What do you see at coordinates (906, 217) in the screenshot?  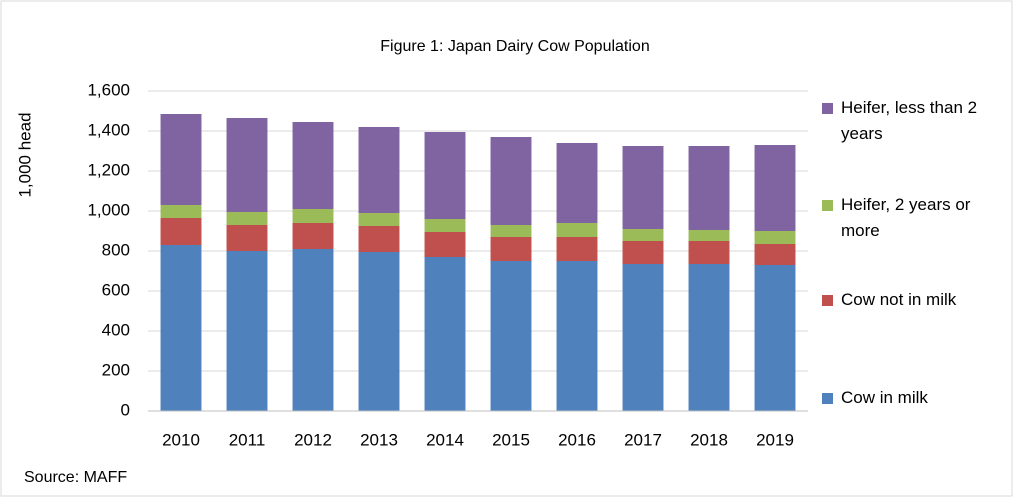 I see `legend-label: Heifer, 2 years or more` at bounding box center [906, 217].